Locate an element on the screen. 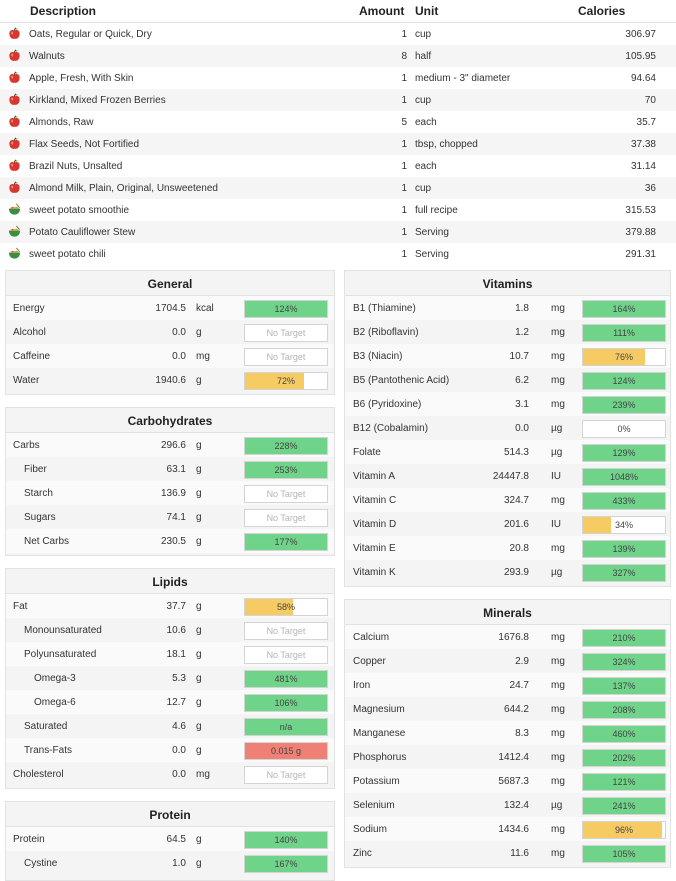 The image size is (676, 881). nutrient-row: Folate 514.3 µg 129% is located at coordinates (507, 452).